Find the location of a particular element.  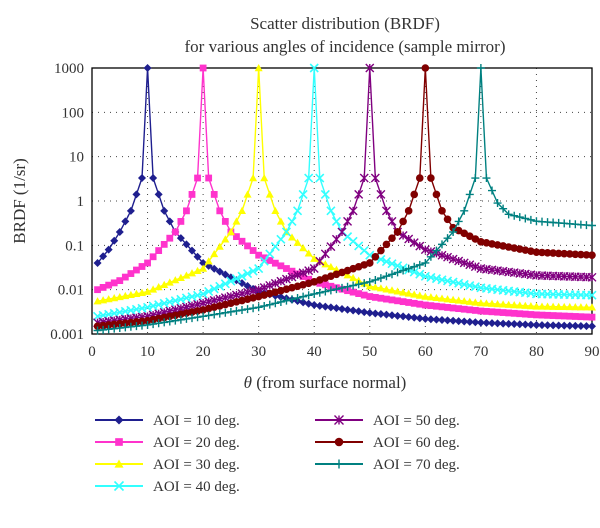

y-tick-label: 10 is located at coordinates (76, 158).